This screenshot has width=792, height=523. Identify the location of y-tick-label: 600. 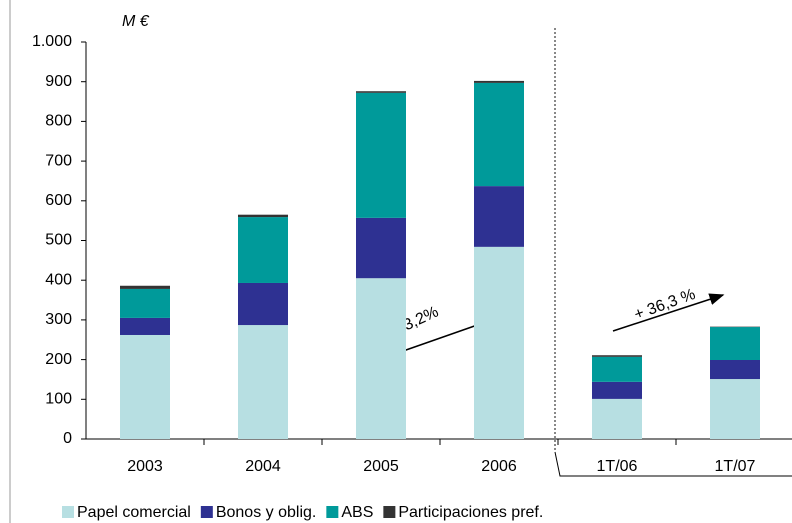
(58, 200).